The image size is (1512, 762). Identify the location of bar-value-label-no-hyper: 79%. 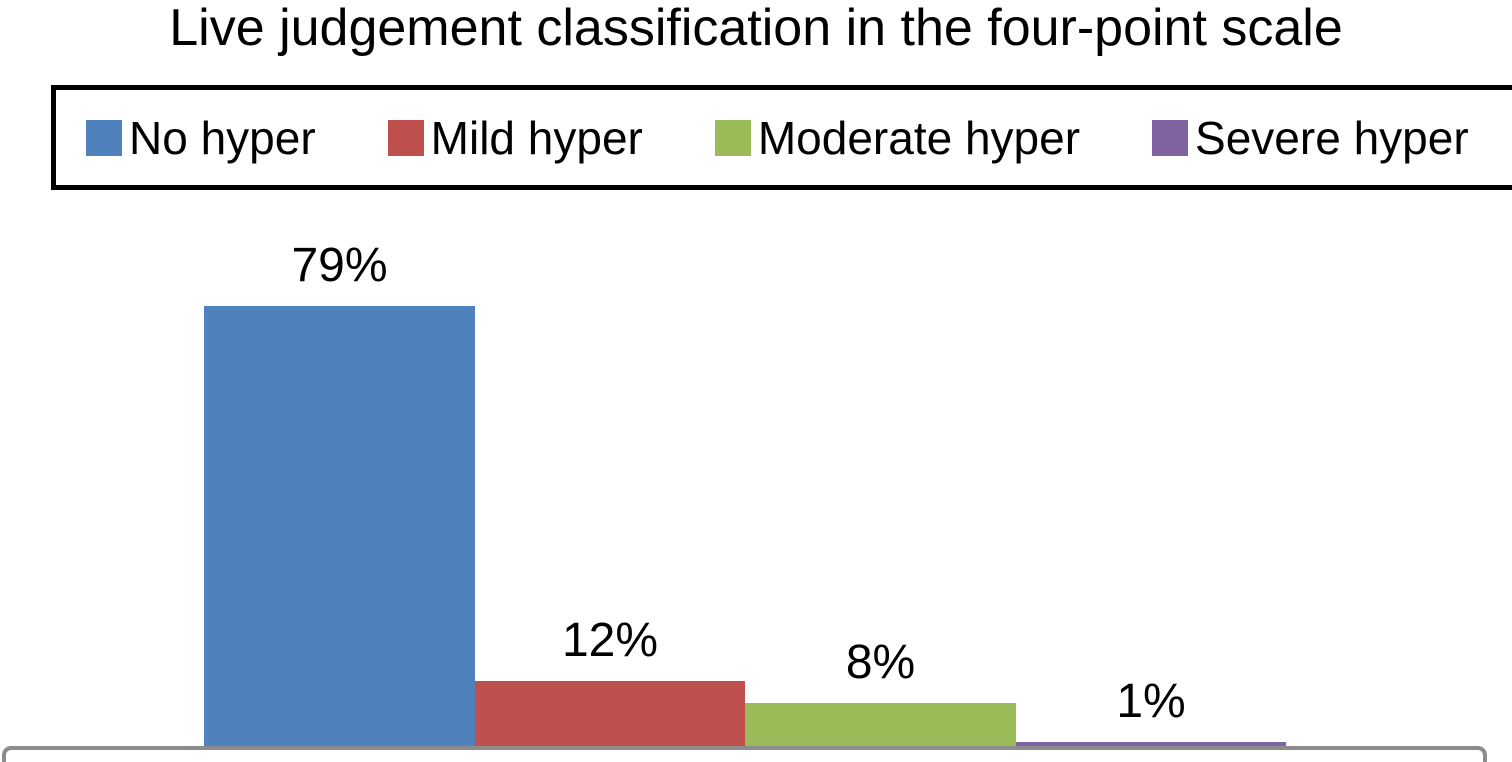
(339, 265).